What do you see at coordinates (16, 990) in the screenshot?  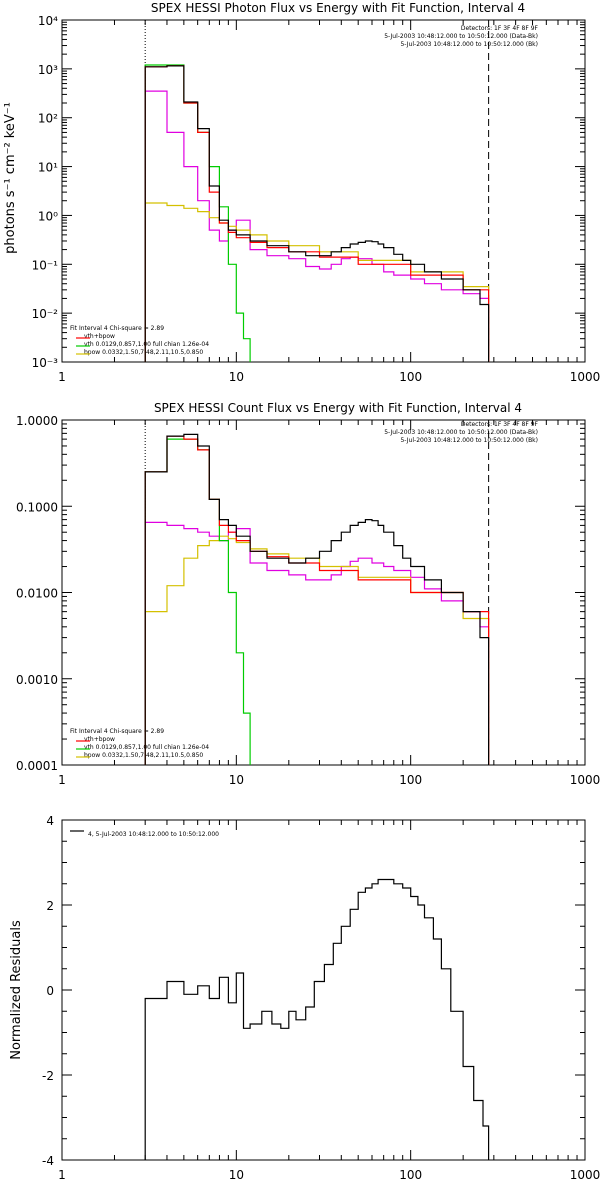 I see `residuals-ylabel: Normalized Residuals` at bounding box center [16, 990].